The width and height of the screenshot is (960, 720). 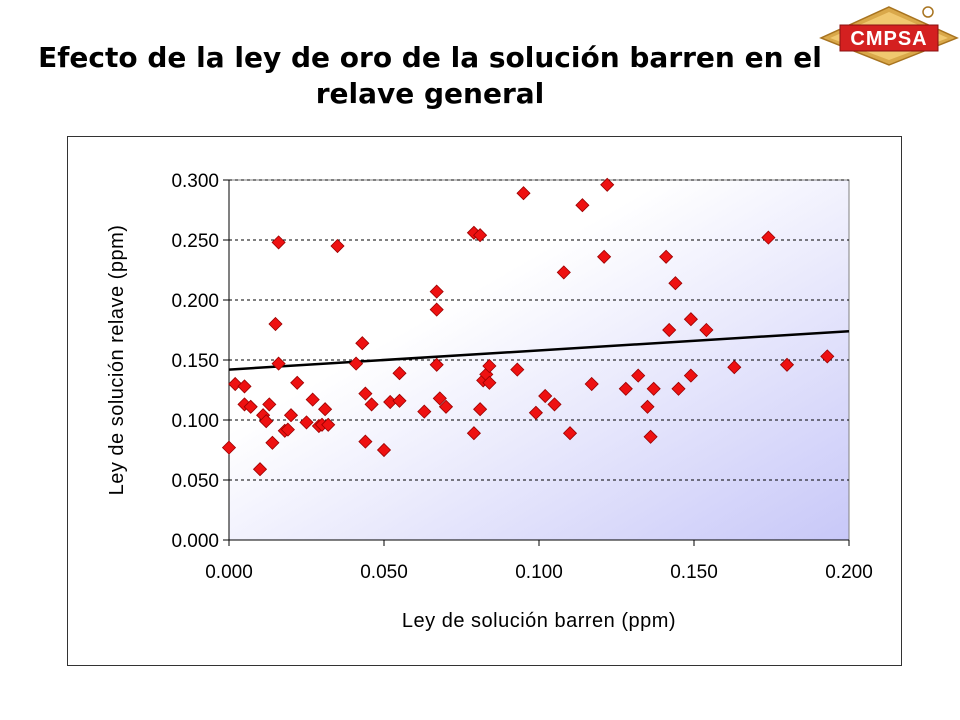 I want to click on y-tick-label: 0.000, so click(x=195, y=541).